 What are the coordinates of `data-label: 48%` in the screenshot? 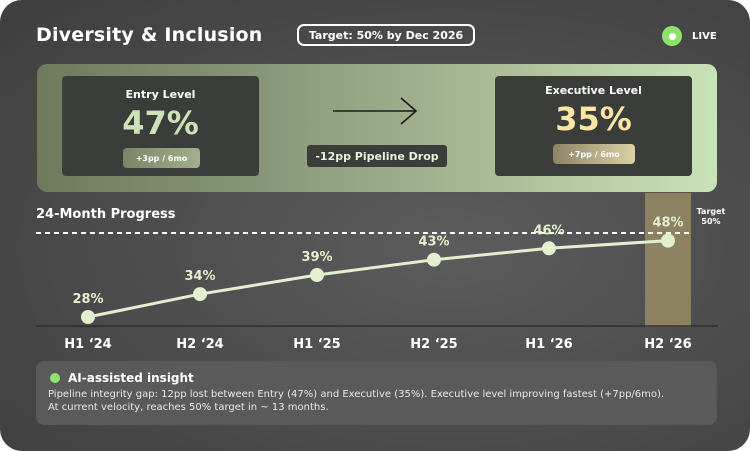 It's located at (667, 223).